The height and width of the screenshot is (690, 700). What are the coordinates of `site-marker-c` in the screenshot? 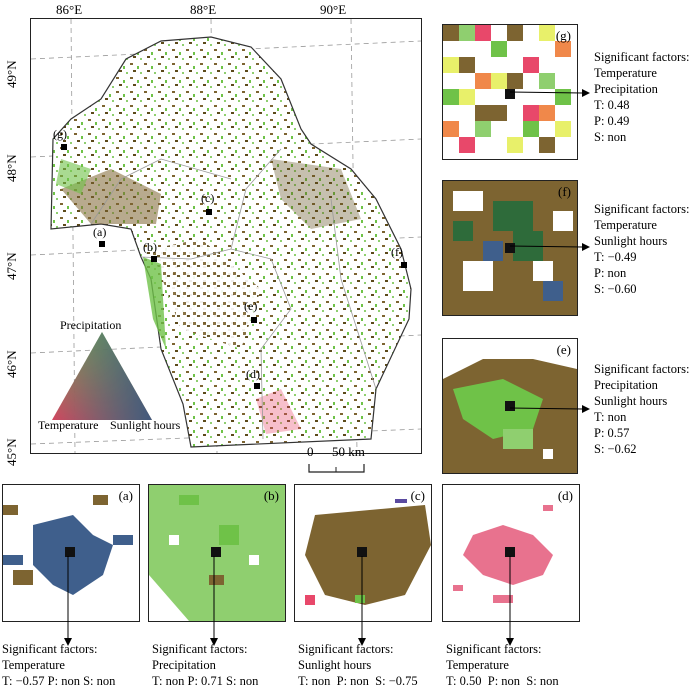 It's located at (209, 212).